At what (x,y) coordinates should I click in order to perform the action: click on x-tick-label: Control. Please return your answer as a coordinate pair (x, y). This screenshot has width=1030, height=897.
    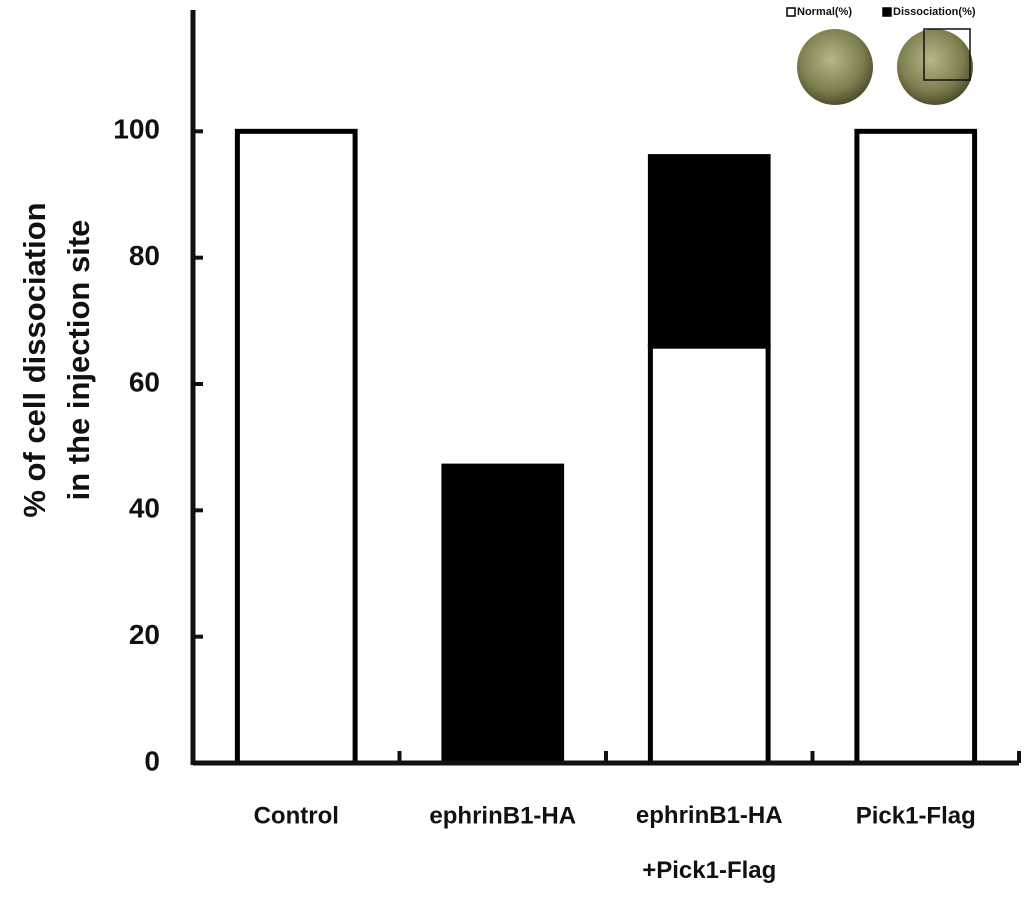
    Looking at the image, I should click on (296, 815).